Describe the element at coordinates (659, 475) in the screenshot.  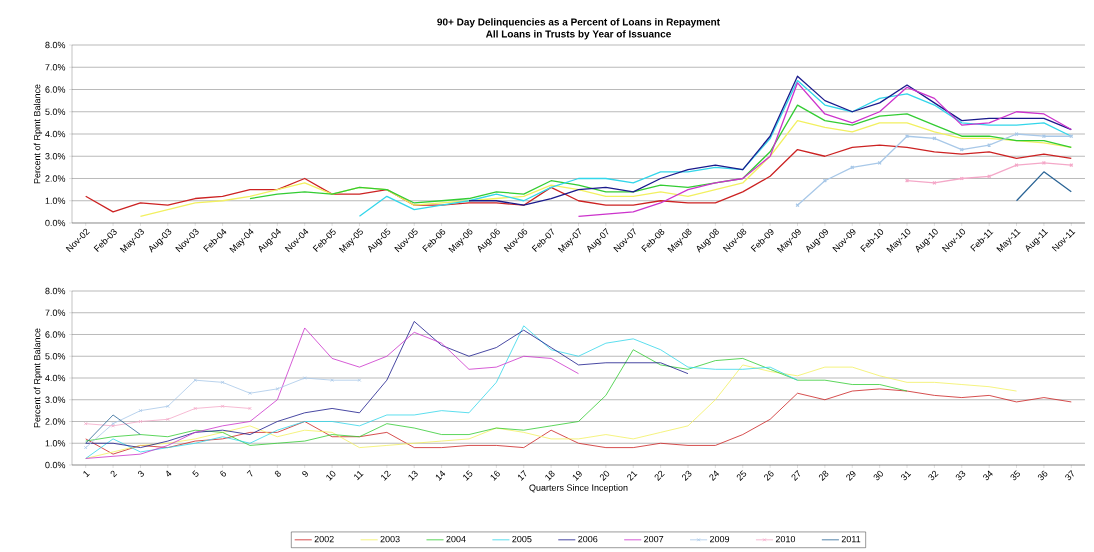
I see `x-tick-label: 22` at that location.